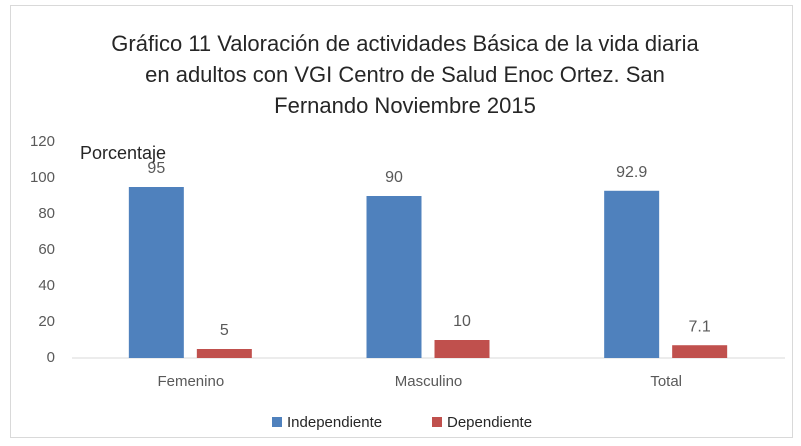 The height and width of the screenshot is (446, 801). Describe the element at coordinates (42, 141) in the screenshot. I see `y-tick-label: 120` at that location.